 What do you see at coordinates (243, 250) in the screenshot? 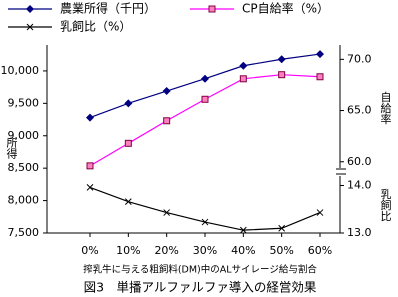
I see `x-tick-label: 40%` at bounding box center [243, 250].